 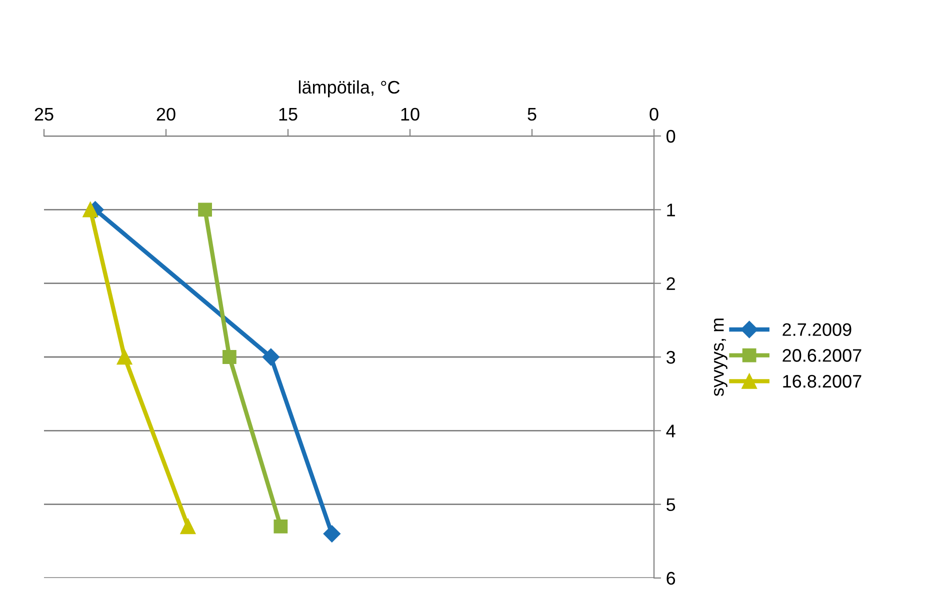 What do you see at coordinates (671, 431) in the screenshot?
I see `y-tick-label: 4` at bounding box center [671, 431].